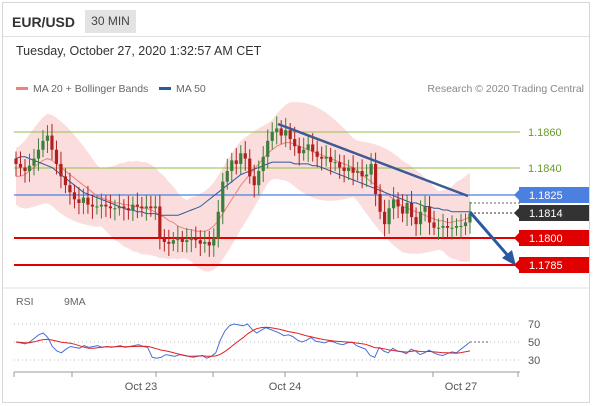  Describe the element at coordinates (505, 89) in the screenshot. I see `research-credit: Research © 2020 Trading Central` at that location.